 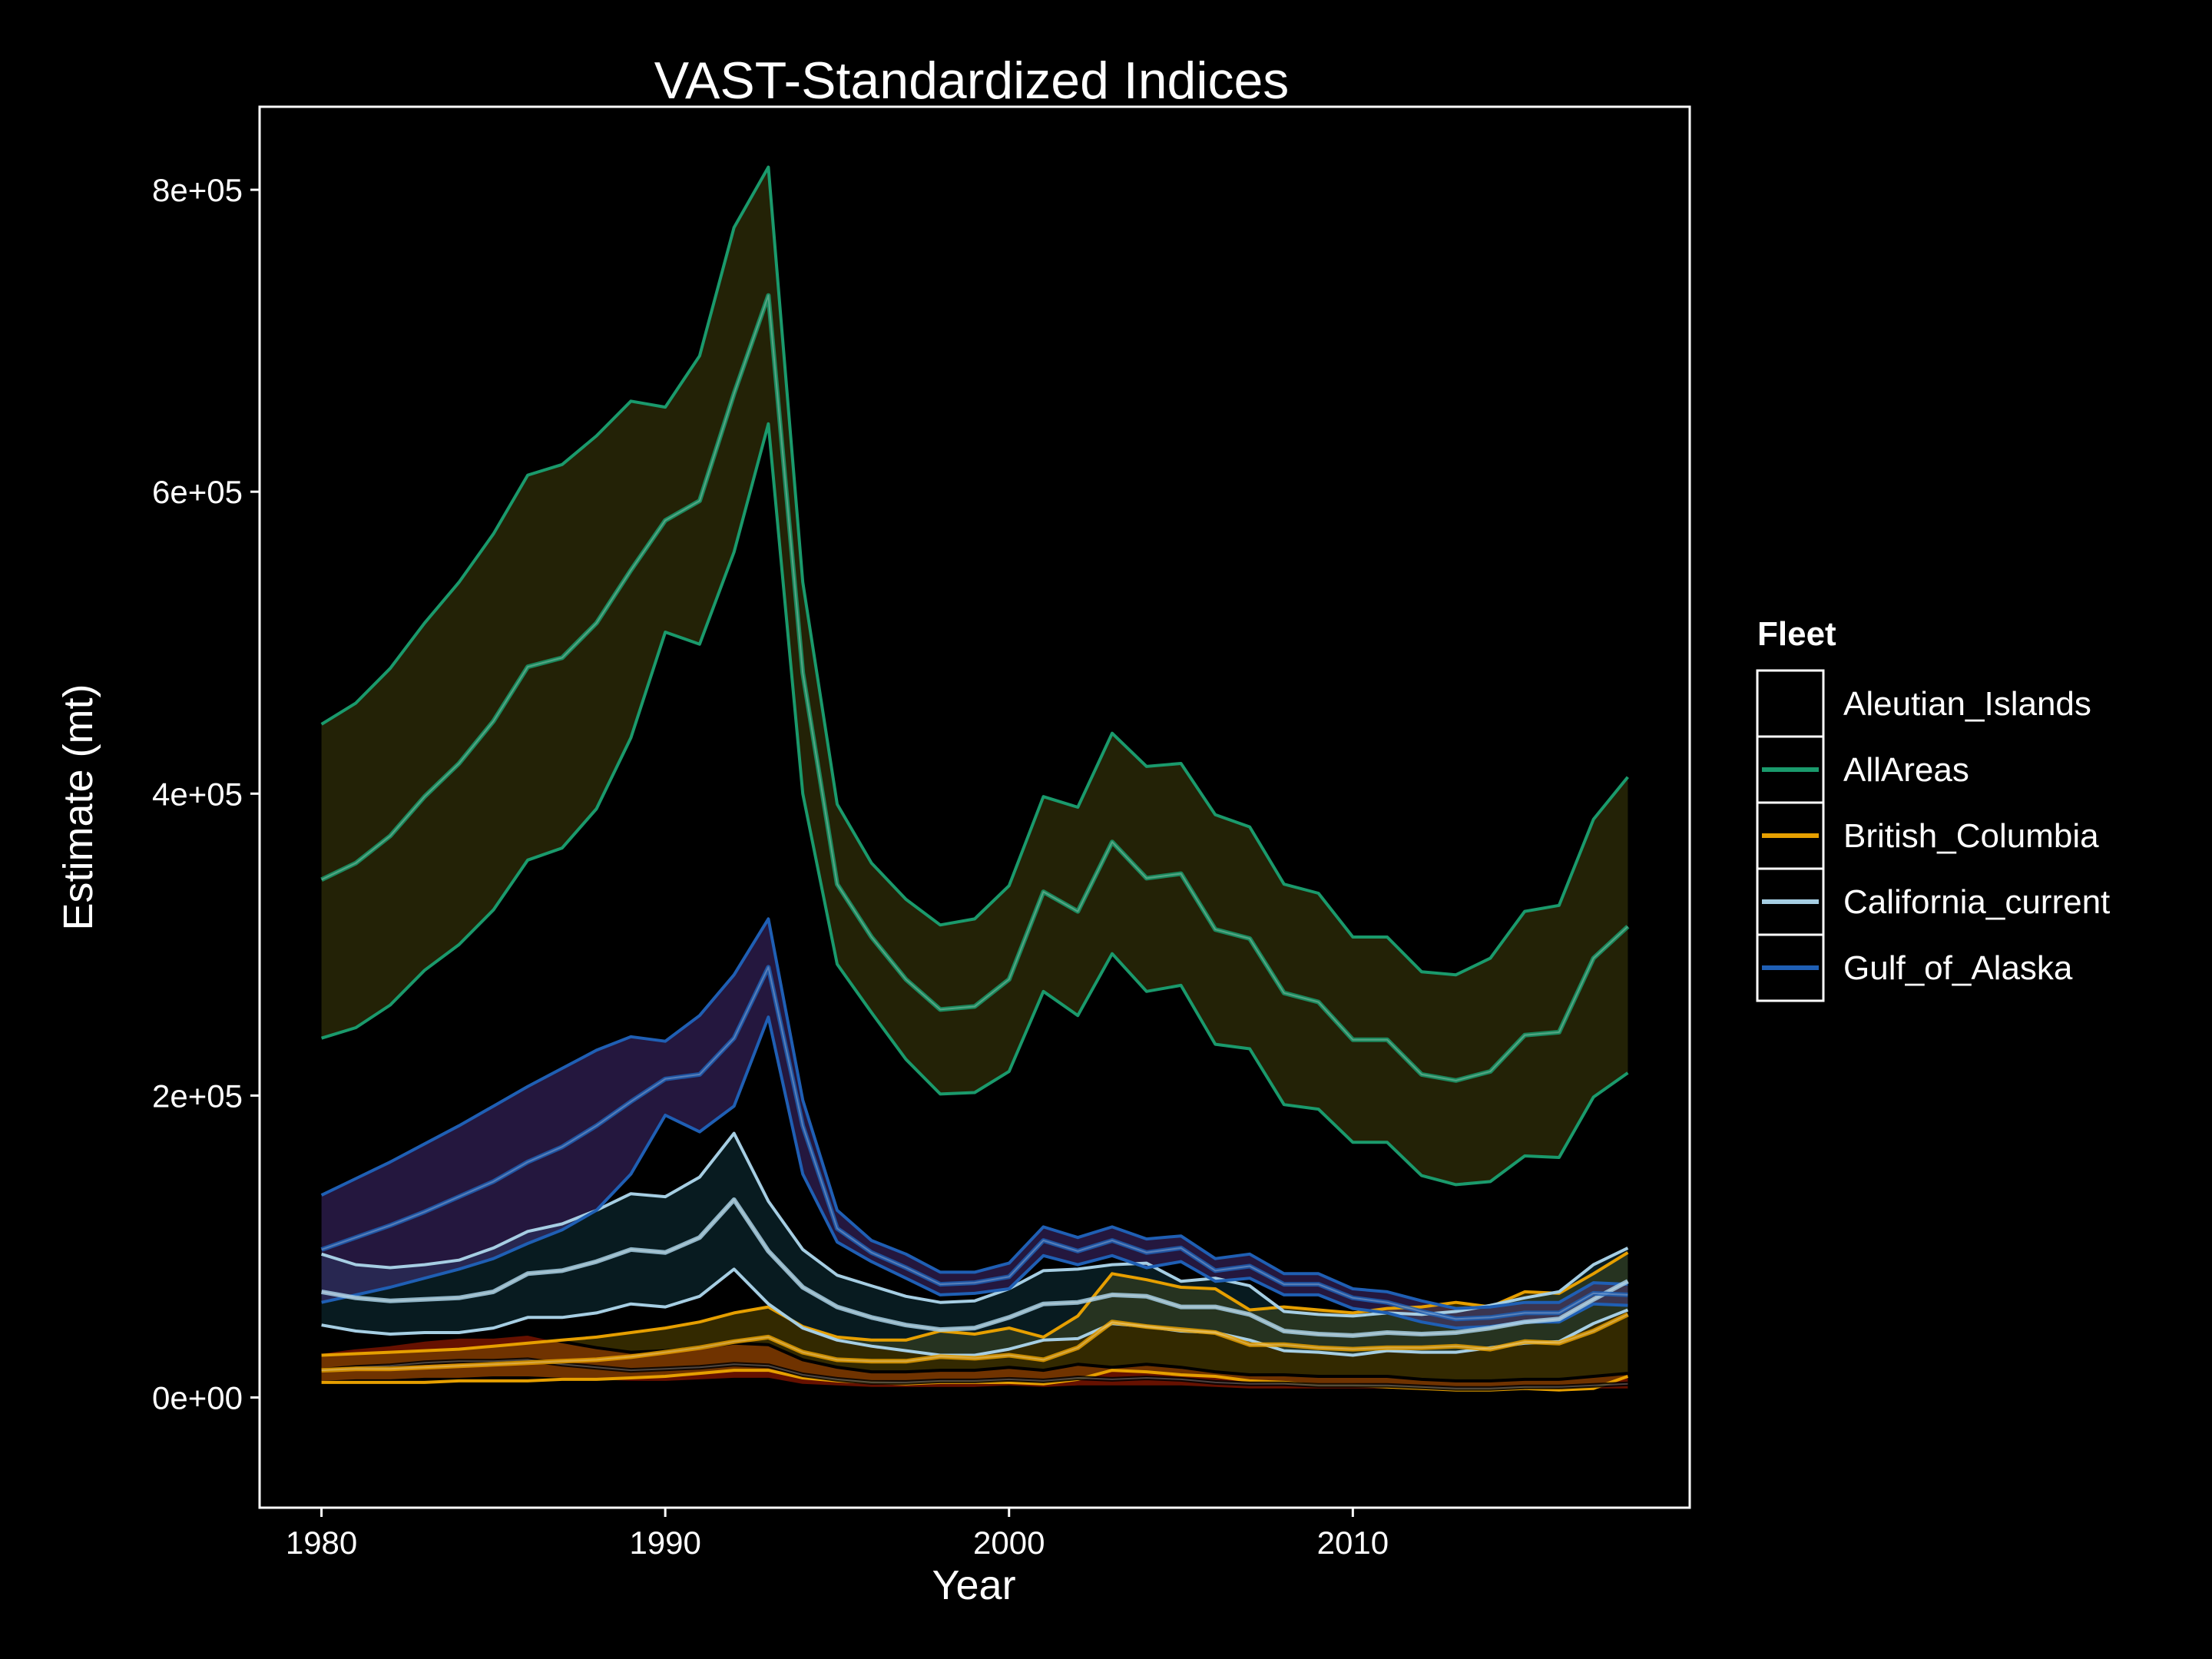 I want to click on y-tick-label: 2e+05, so click(x=198, y=1096).